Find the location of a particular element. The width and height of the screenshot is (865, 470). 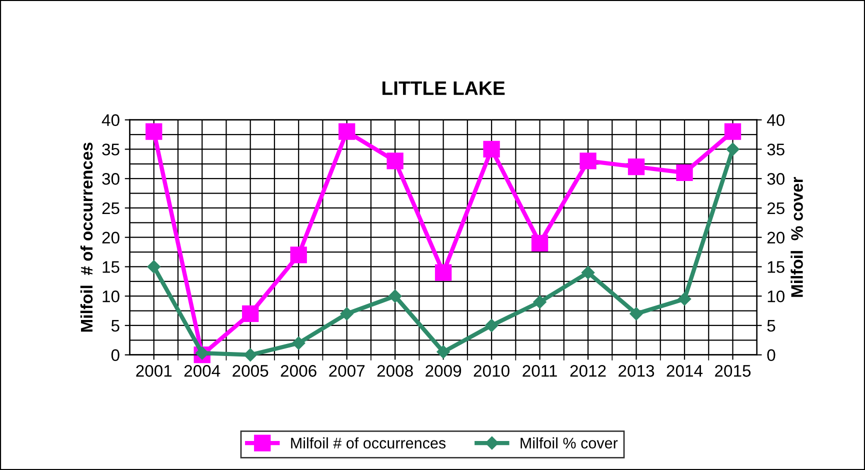

x-tick-label: 2008 is located at coordinates (395, 371).